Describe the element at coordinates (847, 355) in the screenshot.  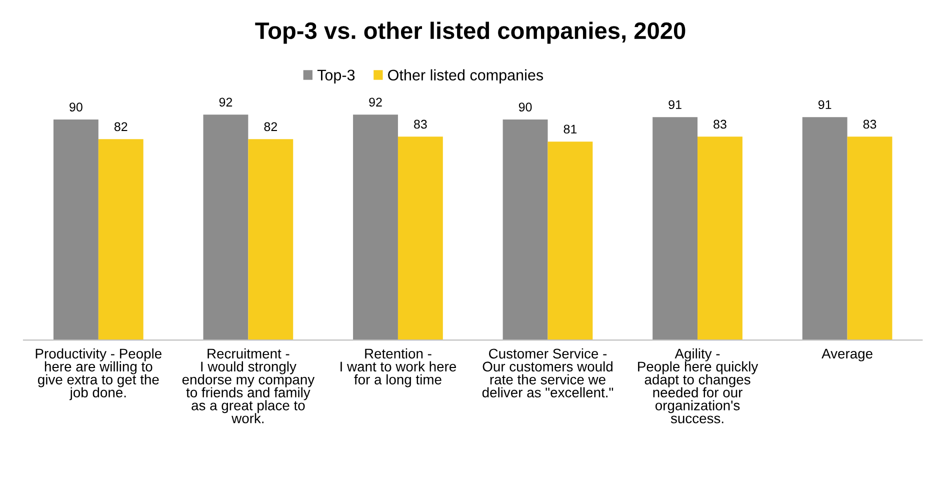
I see `x-tick-label: Average` at that location.